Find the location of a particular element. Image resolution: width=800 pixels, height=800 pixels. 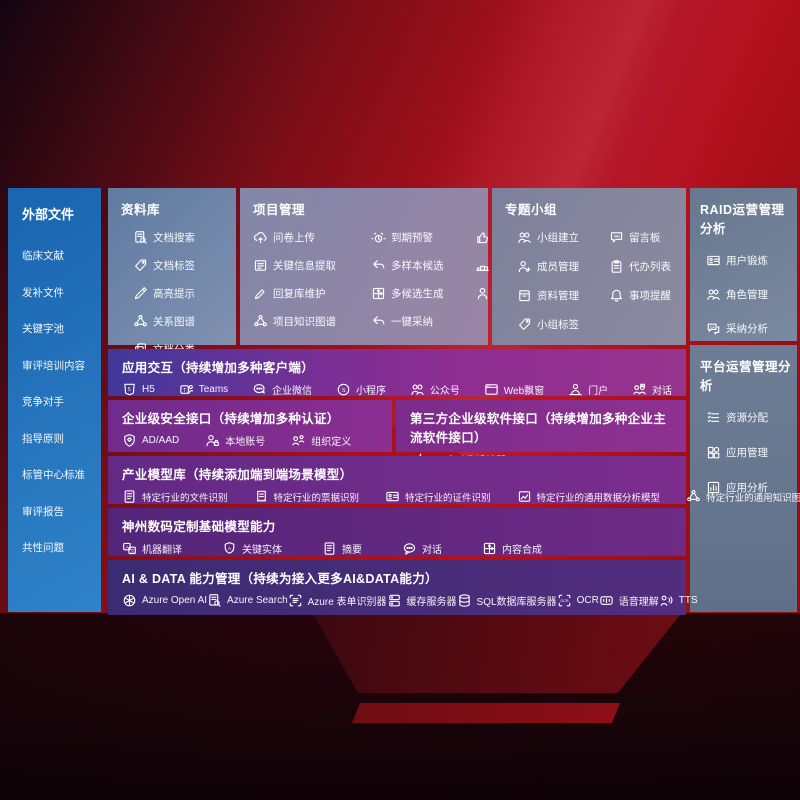

feature-item: 门户 is located at coordinates (588, 389).